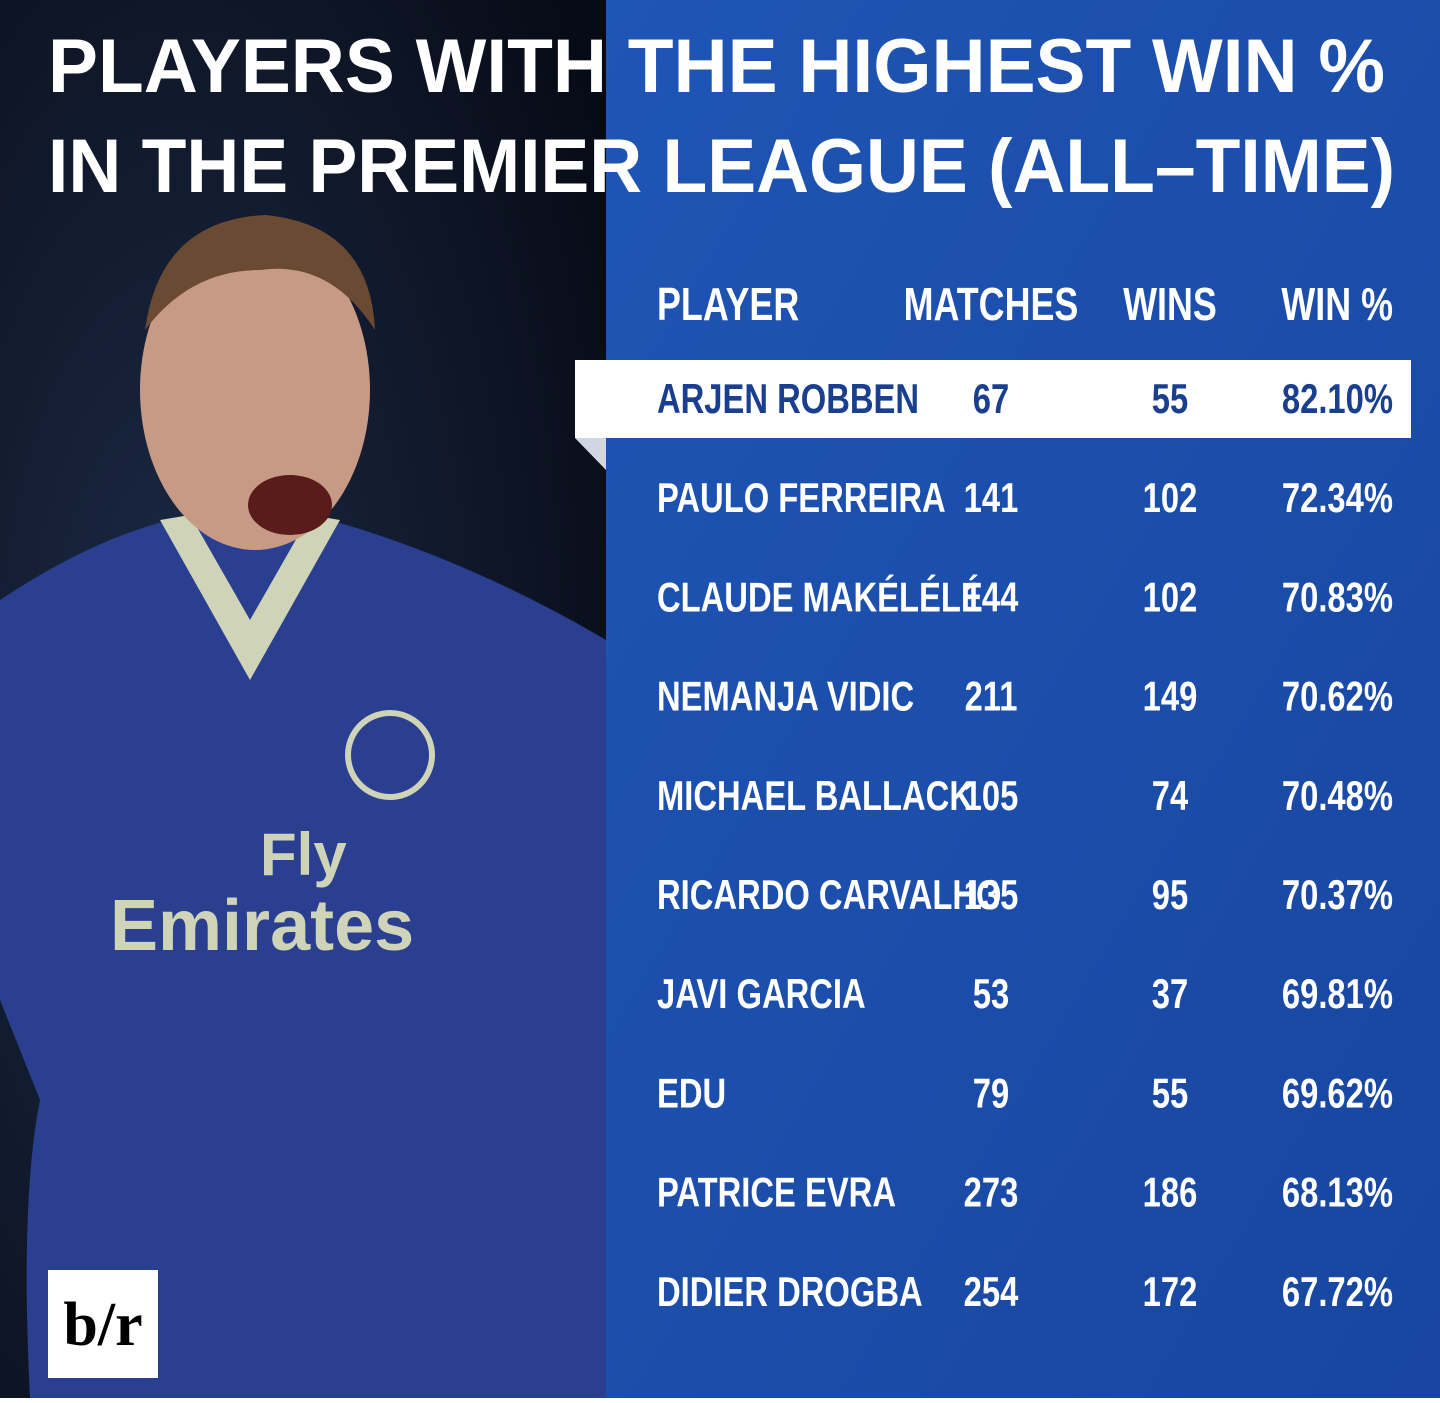 Image resolution: width=1440 pixels, height=1403 pixels. What do you see at coordinates (1337, 497) in the screenshot?
I see `cell: 72.34%` at bounding box center [1337, 497].